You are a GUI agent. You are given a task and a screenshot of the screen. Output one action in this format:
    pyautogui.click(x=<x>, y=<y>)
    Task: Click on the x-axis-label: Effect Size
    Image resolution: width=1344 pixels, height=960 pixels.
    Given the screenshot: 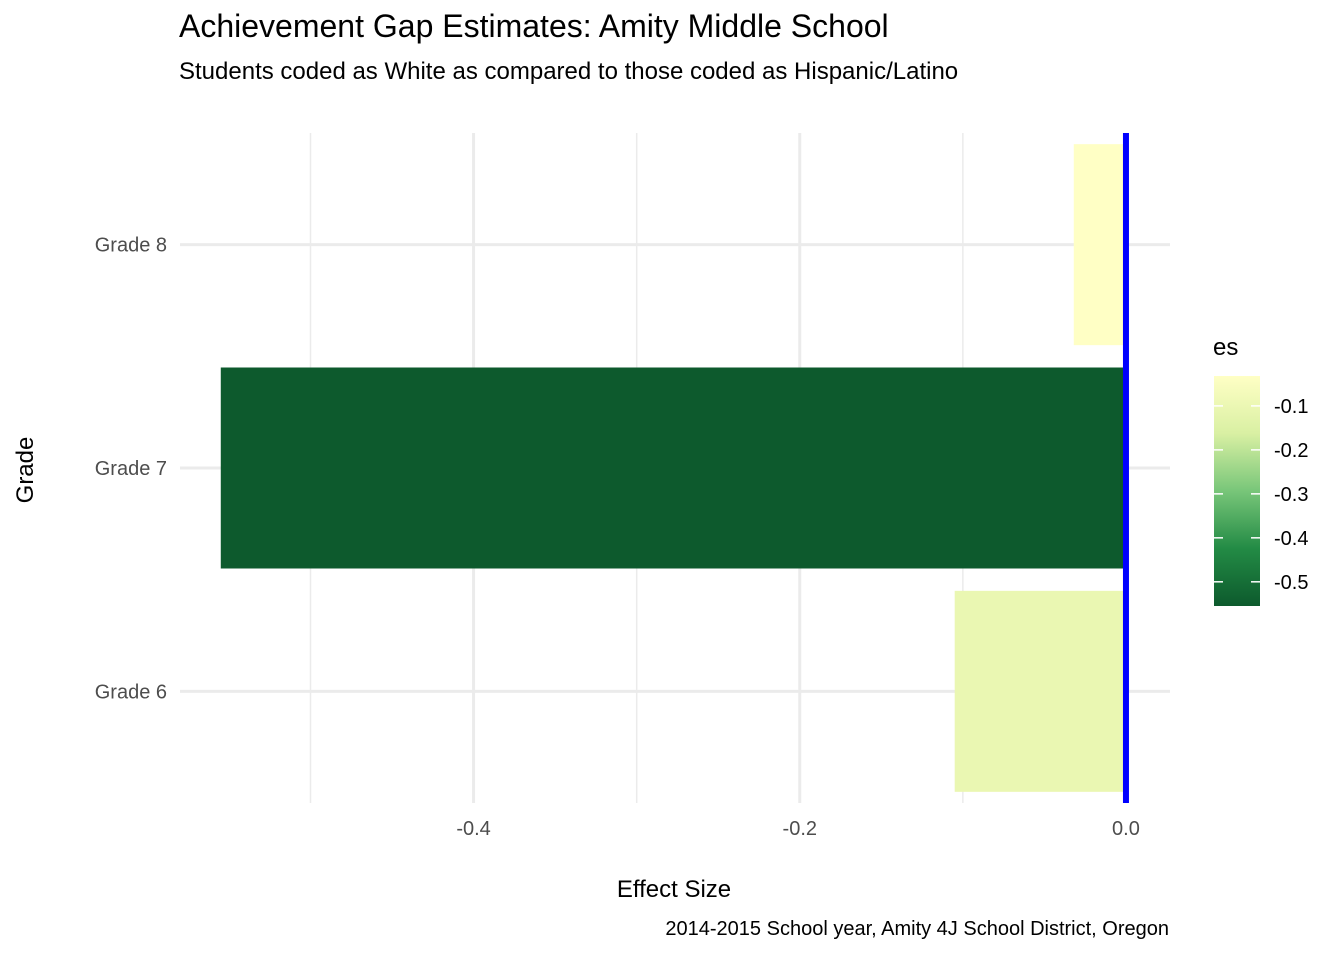 What is the action you would take?
    pyautogui.click(x=674, y=889)
    